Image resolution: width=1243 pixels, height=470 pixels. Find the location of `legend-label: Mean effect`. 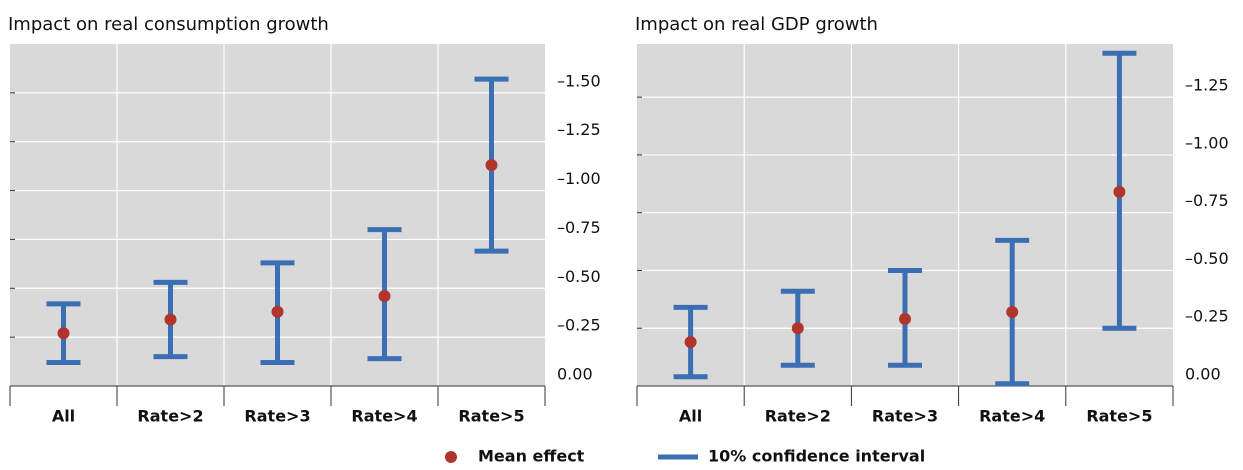

legend-label: Mean effect is located at coordinates (531, 456).